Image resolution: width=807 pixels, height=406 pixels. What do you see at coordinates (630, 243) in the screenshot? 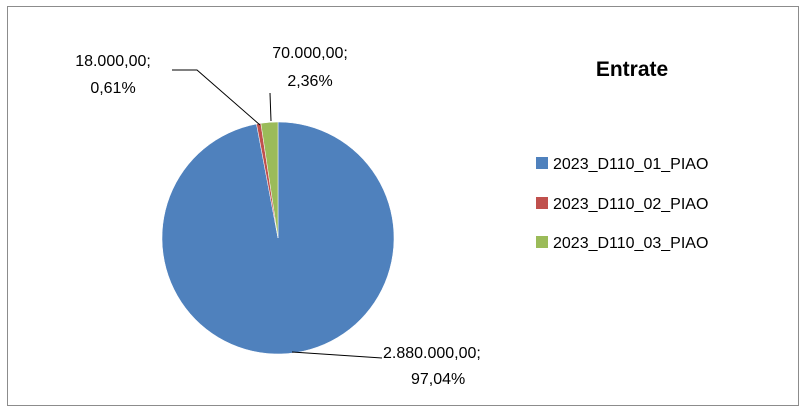
I see `legend-label-3: 2023_D110_03_PIAO` at bounding box center [630, 243].